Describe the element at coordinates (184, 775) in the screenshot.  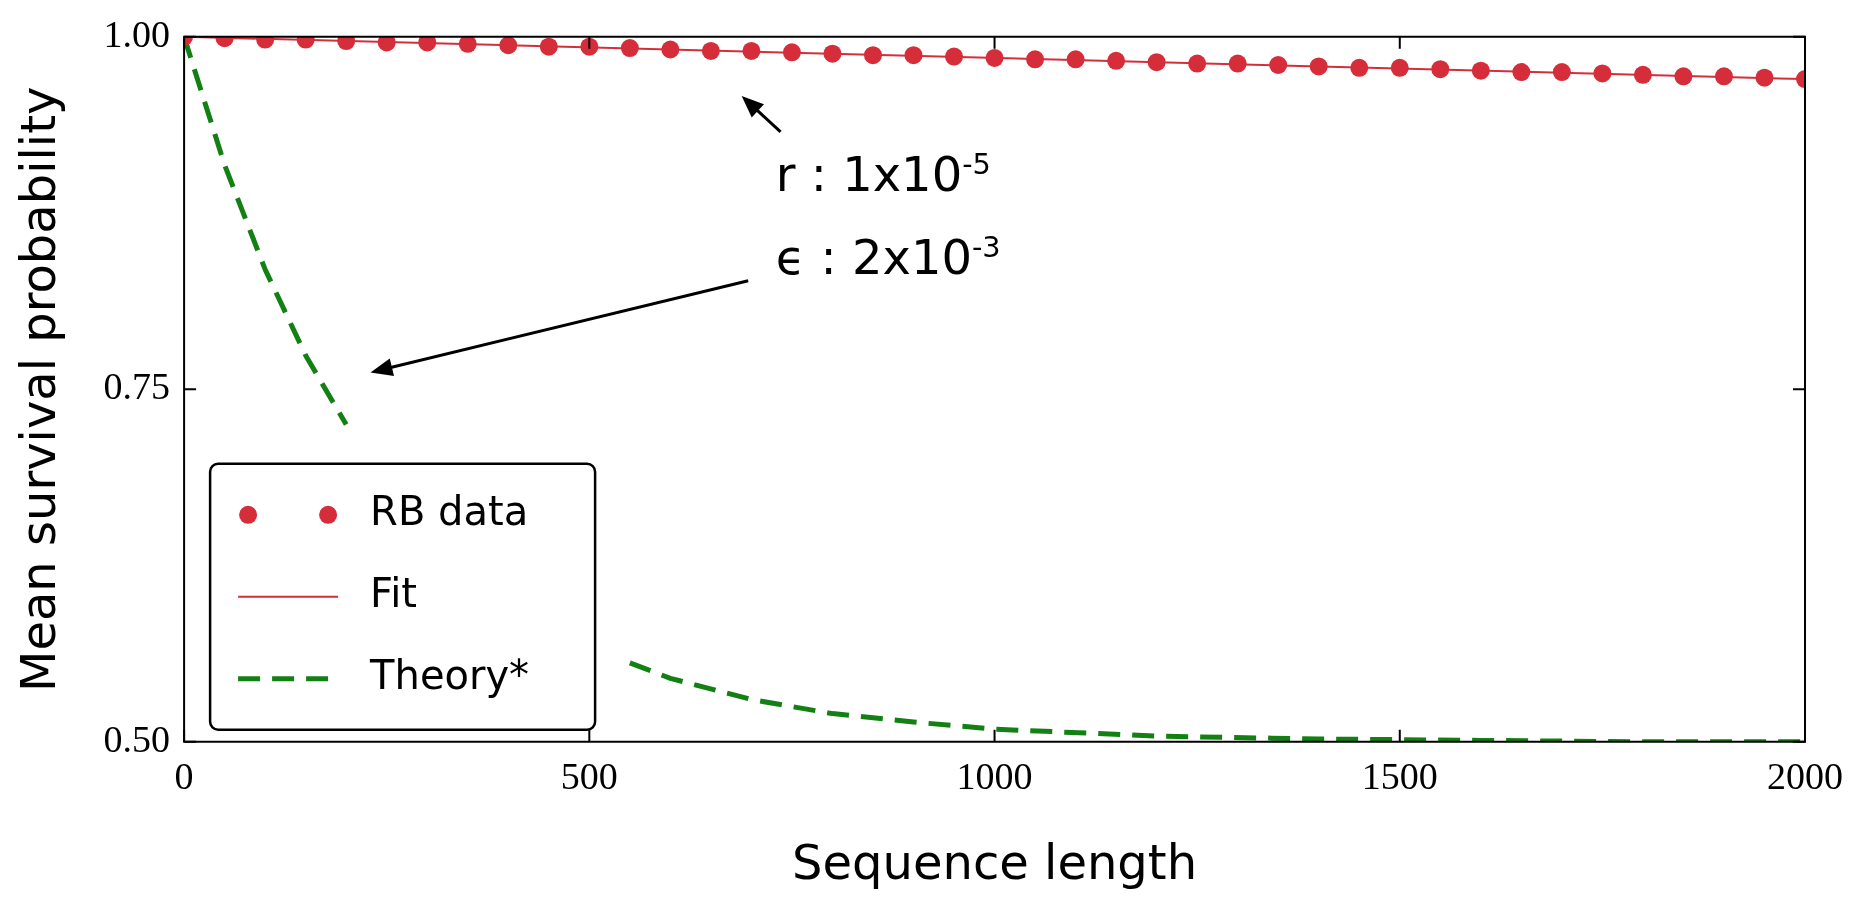
I see `x-tick-label: 0` at that location.